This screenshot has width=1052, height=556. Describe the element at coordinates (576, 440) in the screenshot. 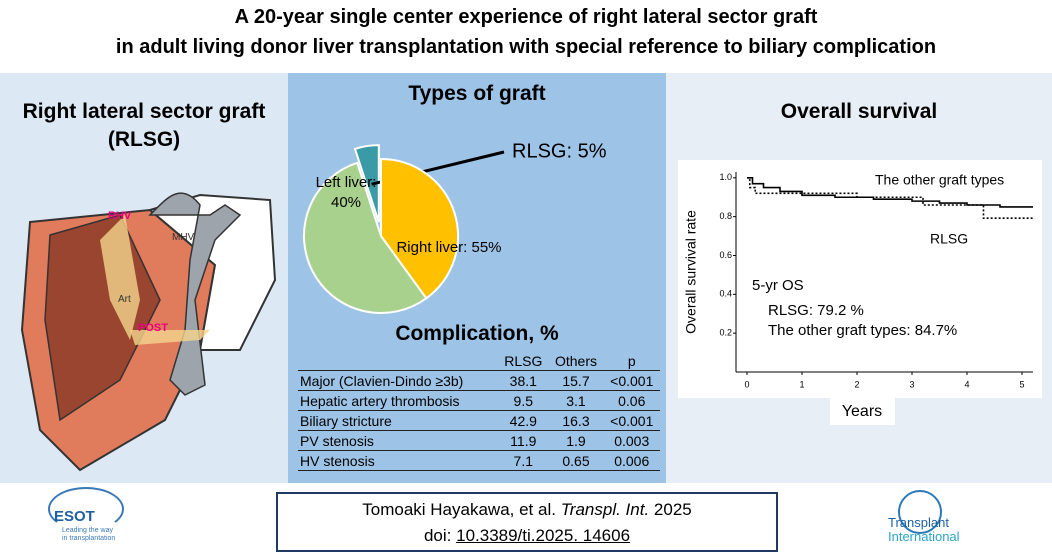

I see `table-cell: 1.9` at that location.